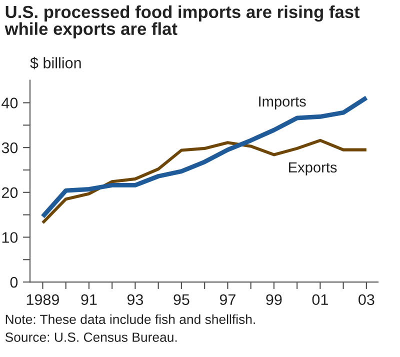 Image resolution: width=400 pixels, height=357 pixels. Describe the element at coordinates (313, 169) in the screenshot. I see `series-label: Exports` at that location.